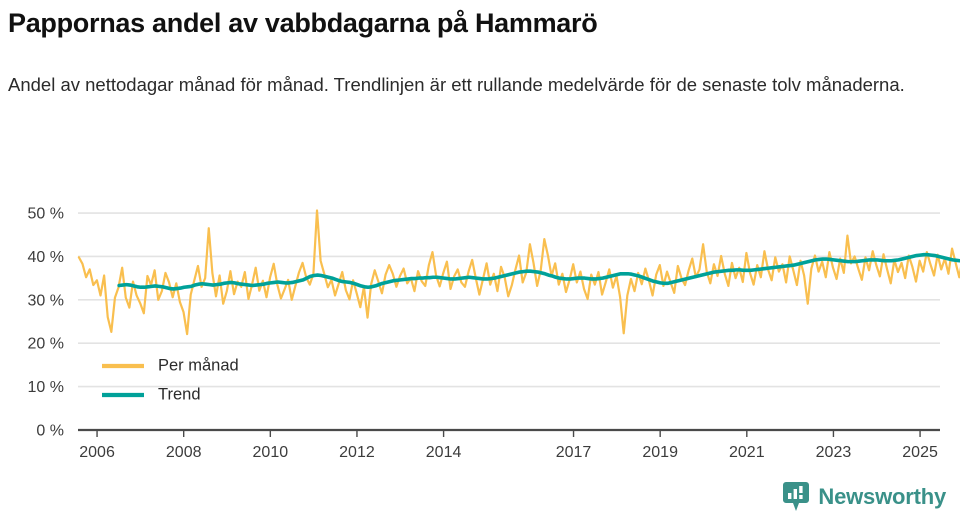 The width and height of the screenshot is (960, 520). Describe the element at coordinates (920, 452) in the screenshot. I see `x-axis-label-2025: 2025` at that location.